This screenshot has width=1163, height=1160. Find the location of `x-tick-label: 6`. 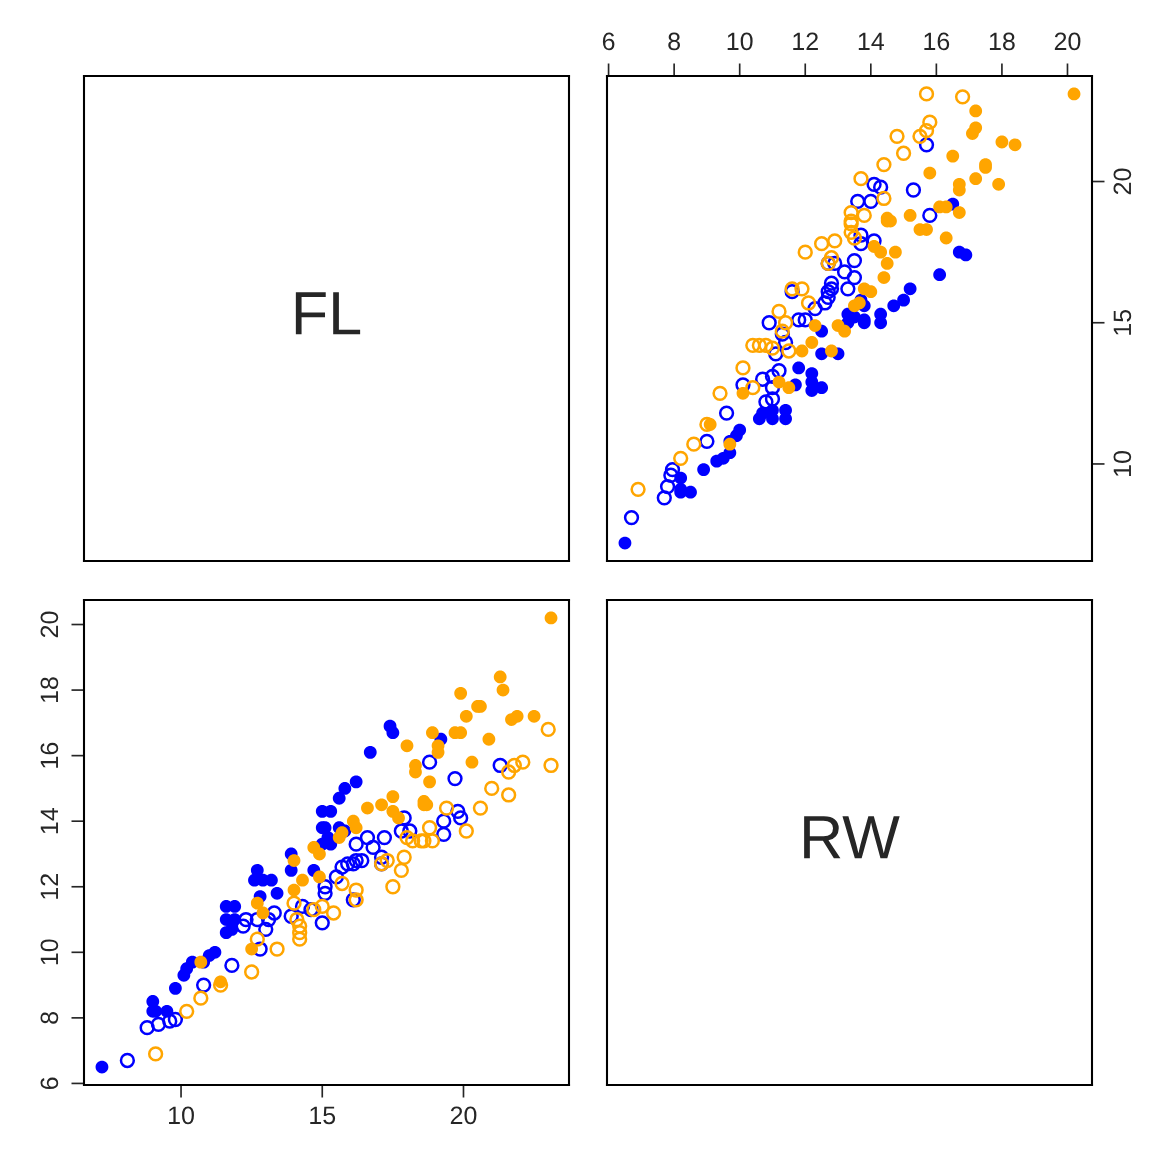

x-tick-label: 6 is located at coordinates (608, 41).